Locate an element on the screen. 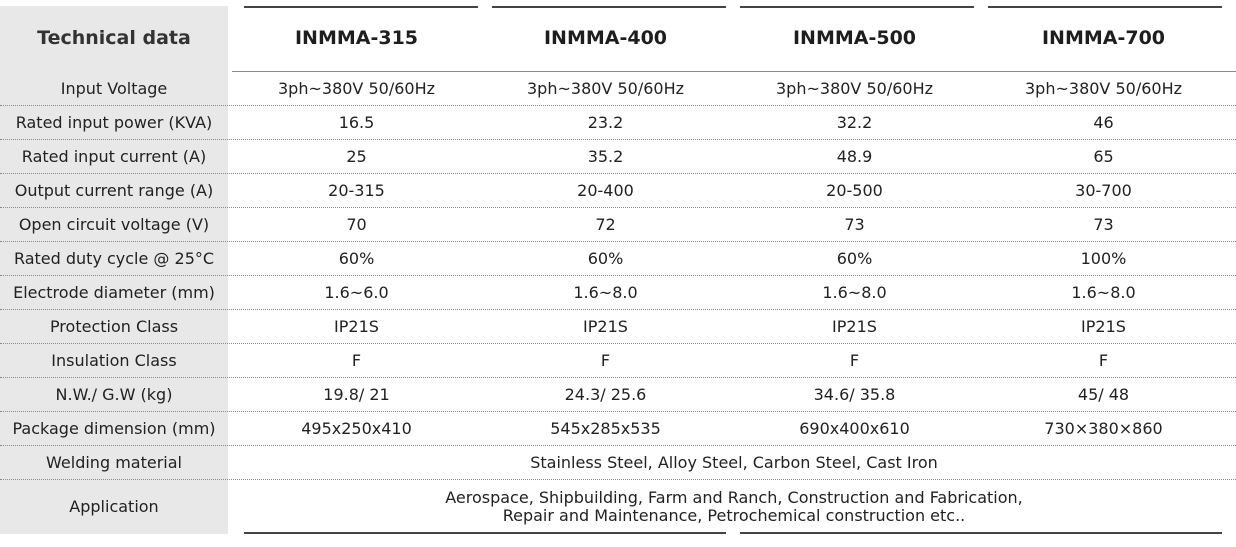  model-header-inmma-315: INMMA-315 is located at coordinates (356, 38).